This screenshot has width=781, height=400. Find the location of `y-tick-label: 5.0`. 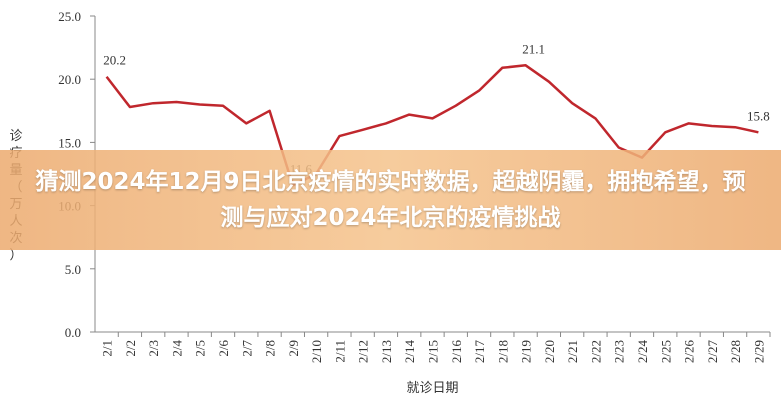

y-tick-label: 5.0 is located at coordinates (73, 269).